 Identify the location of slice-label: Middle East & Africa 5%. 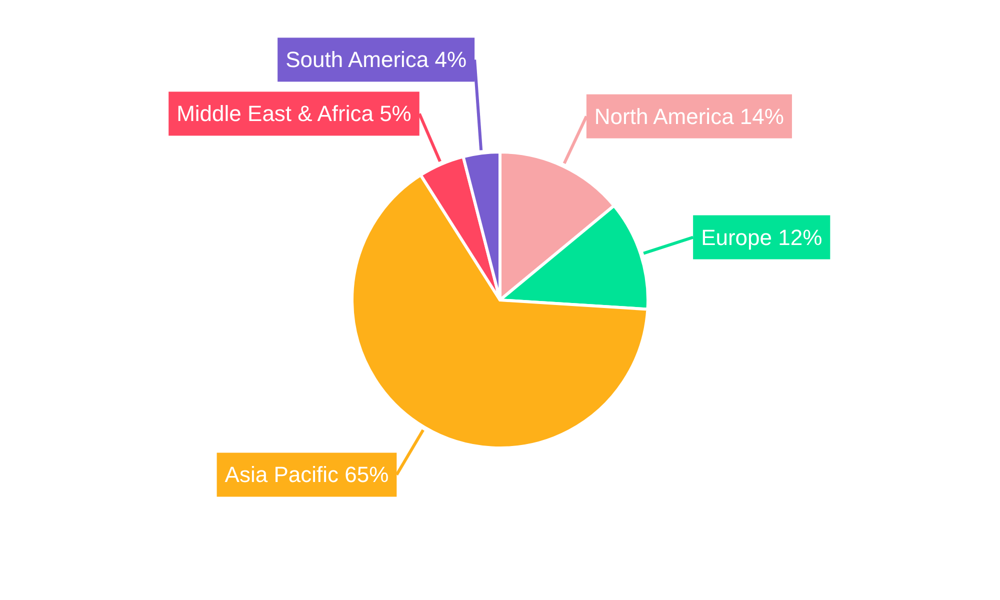
(294, 113).